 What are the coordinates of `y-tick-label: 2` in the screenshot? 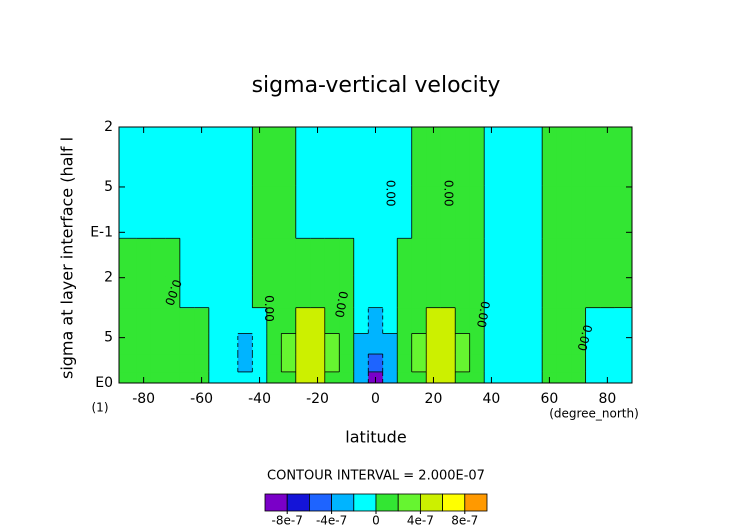 It's located at (108, 278).